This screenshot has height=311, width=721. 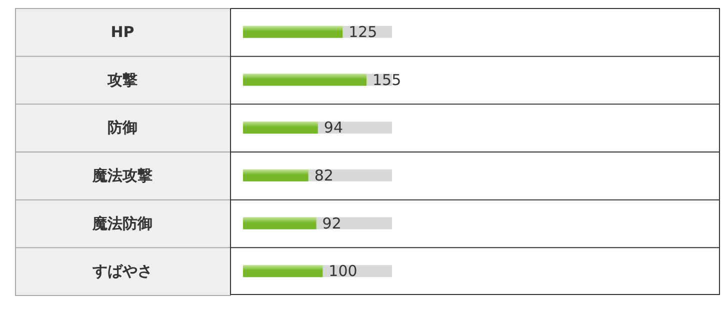 I want to click on y-tick-label: HP, so click(x=122, y=31).